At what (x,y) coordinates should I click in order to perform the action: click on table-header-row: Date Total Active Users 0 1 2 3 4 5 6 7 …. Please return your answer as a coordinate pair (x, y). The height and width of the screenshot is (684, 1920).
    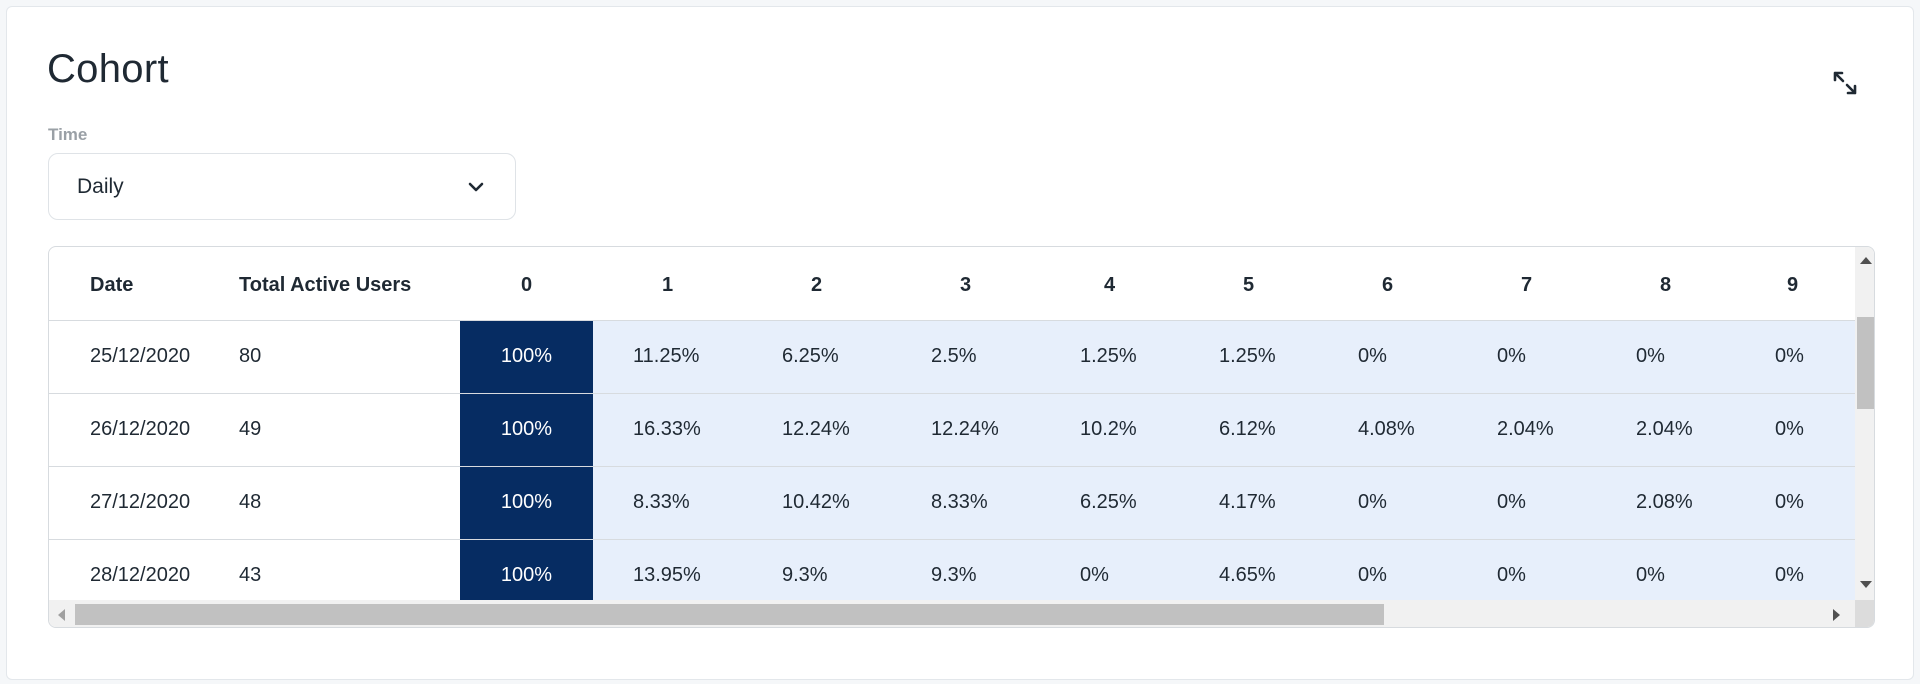
    Looking at the image, I should click on (952, 283).